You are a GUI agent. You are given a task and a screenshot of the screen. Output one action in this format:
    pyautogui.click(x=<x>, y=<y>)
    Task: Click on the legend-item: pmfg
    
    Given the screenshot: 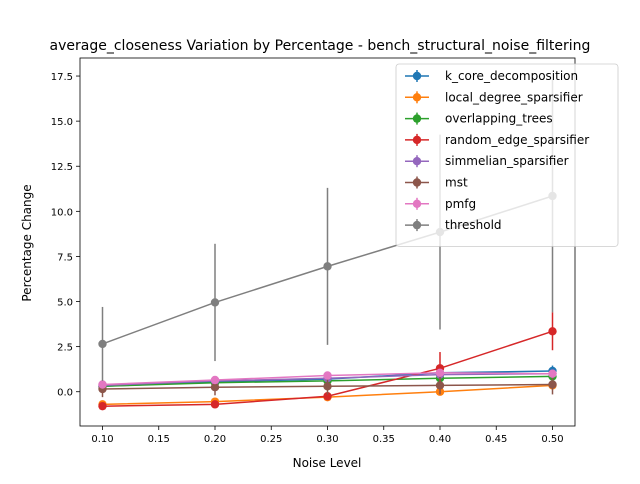 What is the action you would take?
    pyautogui.click(x=440, y=204)
    